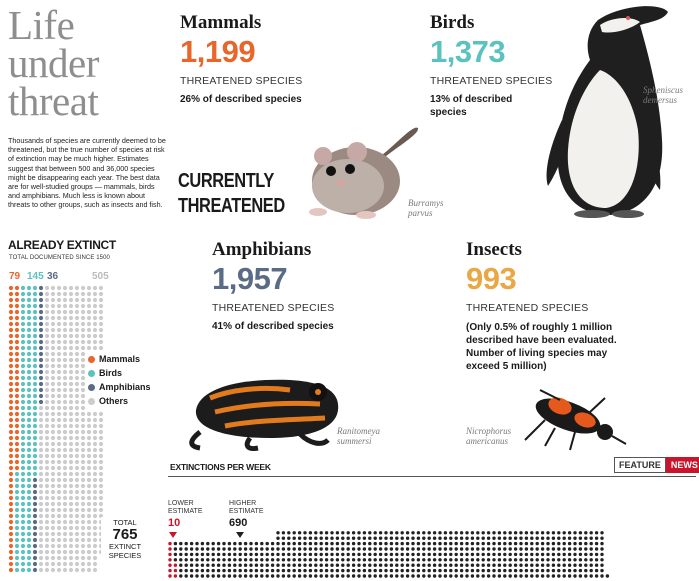 The height and width of the screenshot is (581, 699). What do you see at coordinates (489, 431) in the screenshot?
I see `latin-line: Nicrophorus` at bounding box center [489, 431].